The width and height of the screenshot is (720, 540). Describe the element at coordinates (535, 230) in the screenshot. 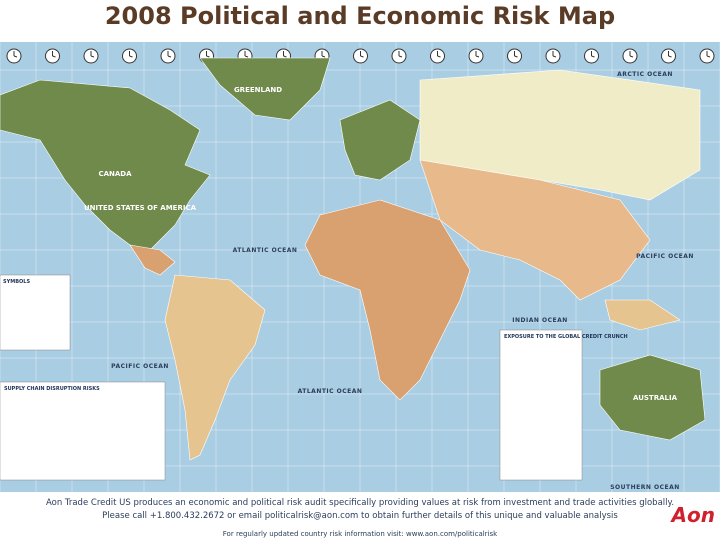

I see `asia` at that location.